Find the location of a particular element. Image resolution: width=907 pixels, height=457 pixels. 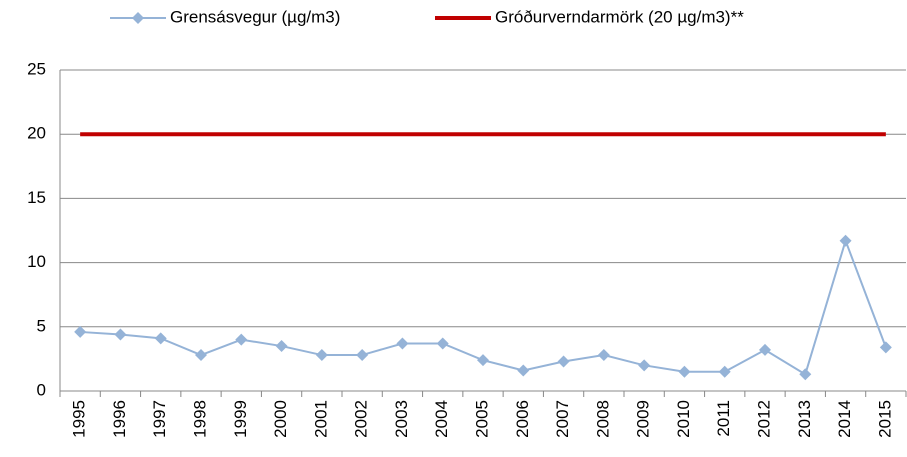

legend-marker is located at coordinates (138, 18).